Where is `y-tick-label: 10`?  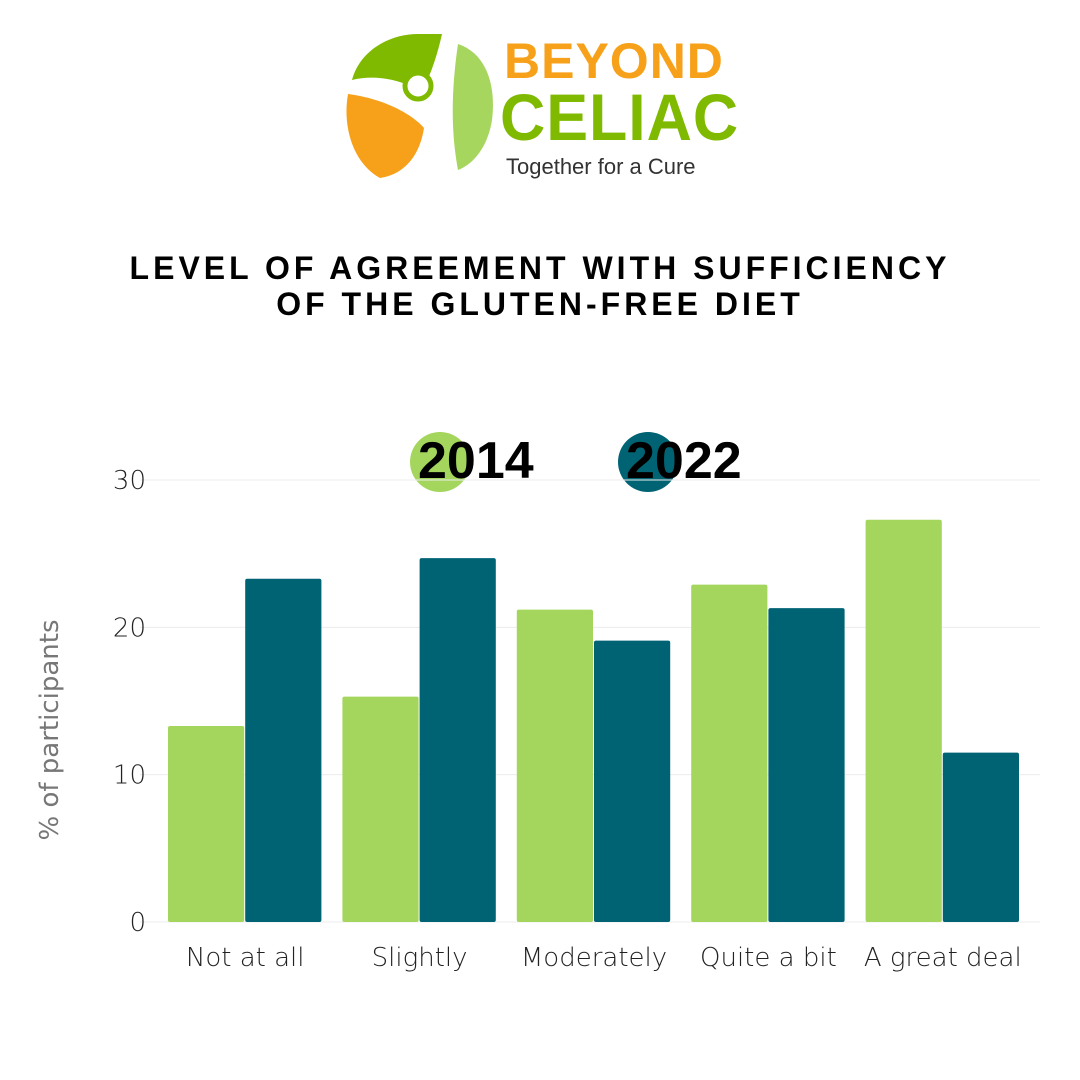 y-tick-label: 10 is located at coordinates (129, 776).